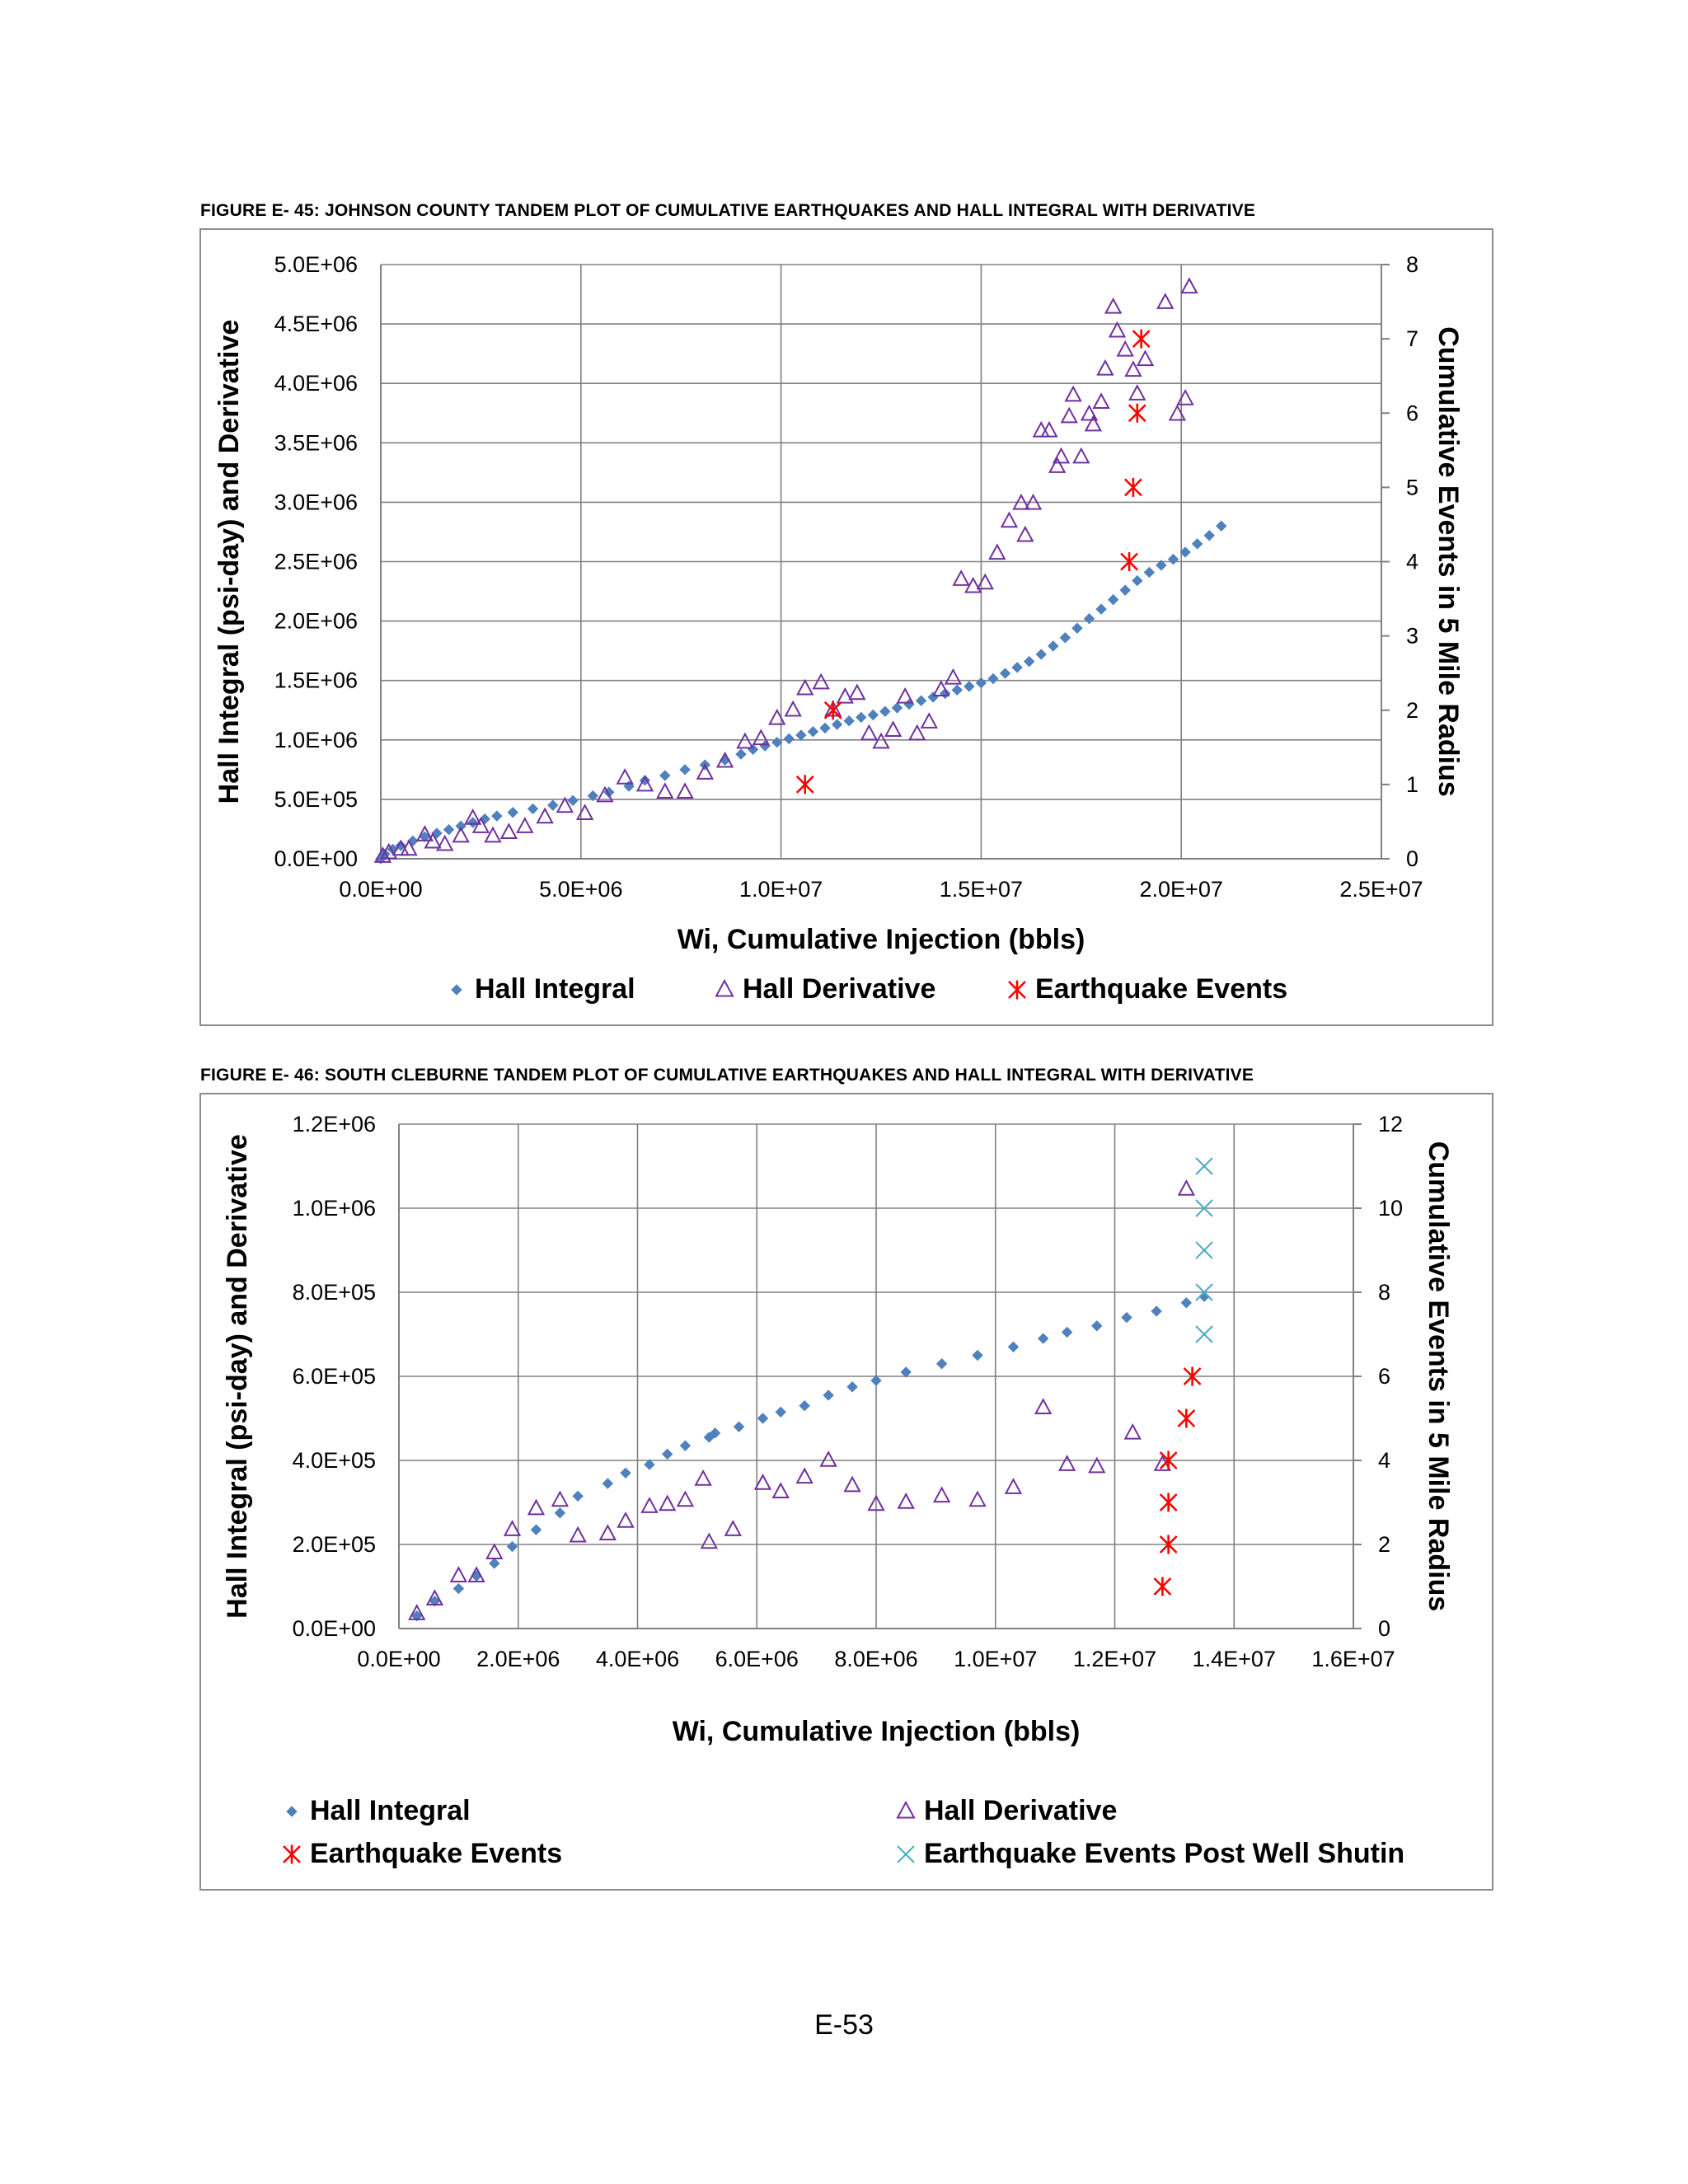  What do you see at coordinates (316, 442) in the screenshot?
I see `y-tick-label: 3.5E+06` at bounding box center [316, 442].